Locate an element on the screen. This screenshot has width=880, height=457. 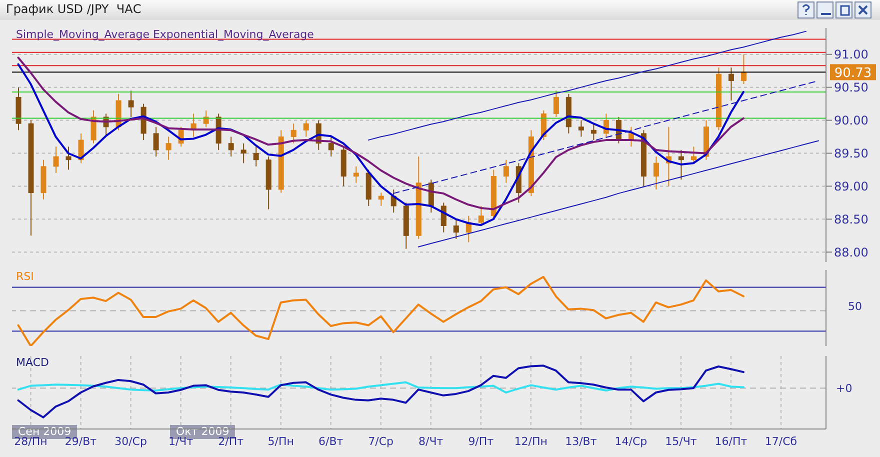
y-tick-label: 91.00 is located at coordinates (851, 55).